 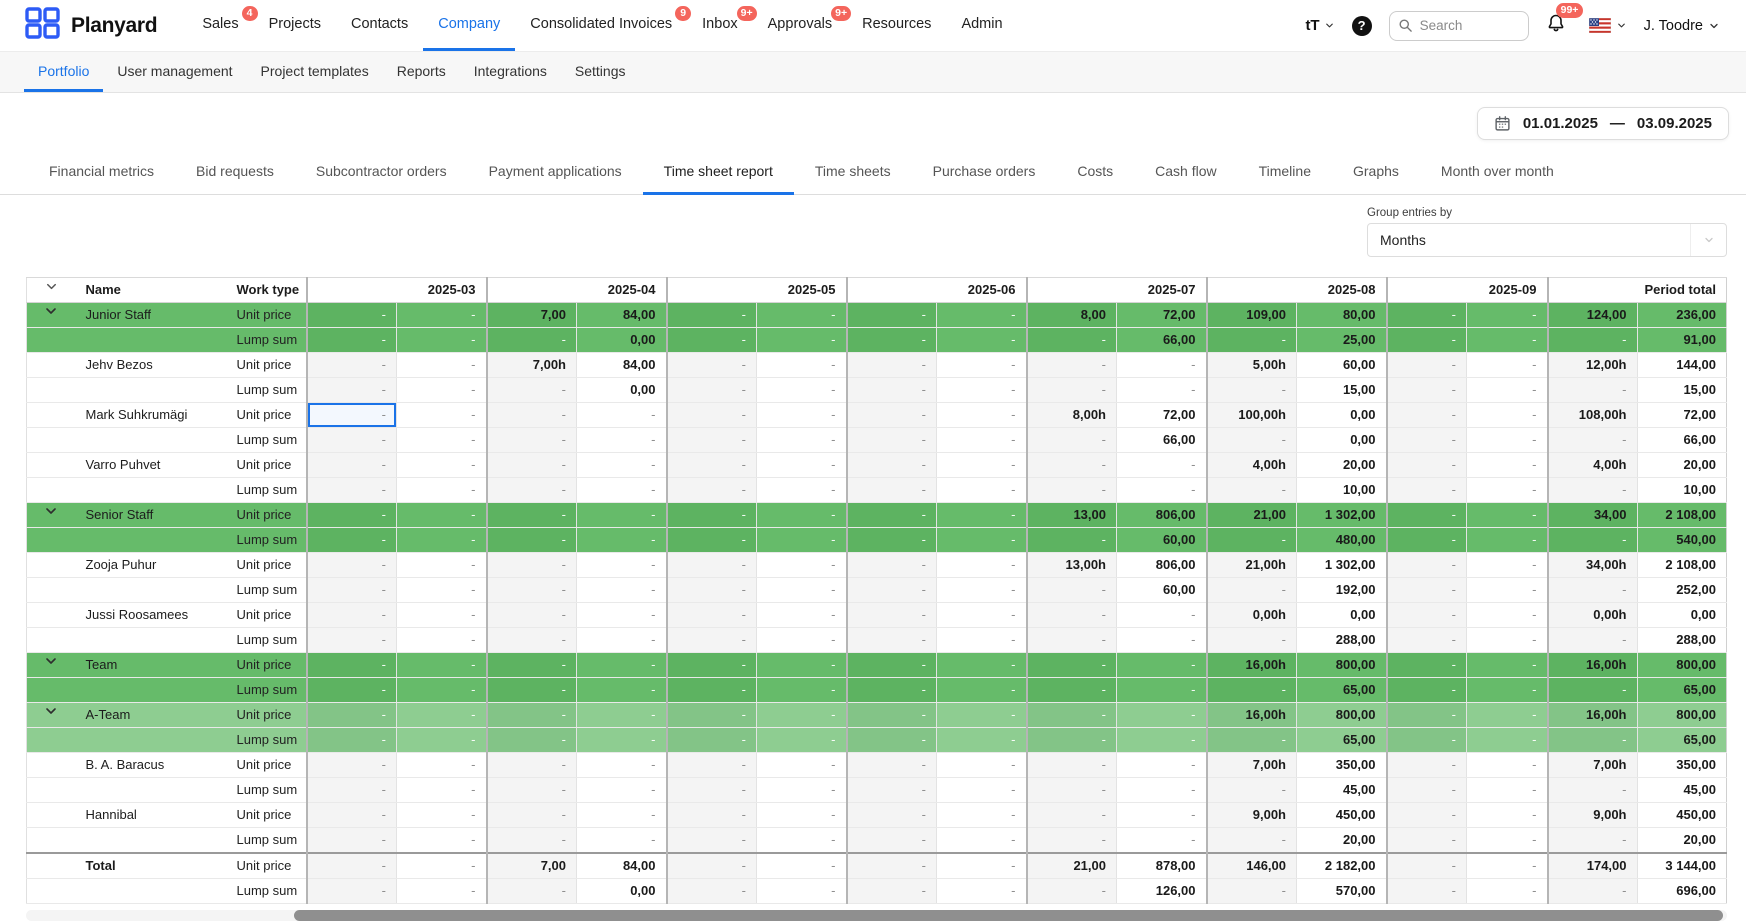 What do you see at coordinates (1341, 640) in the screenshot?
I see `value-cell: 288,00` at bounding box center [1341, 640].